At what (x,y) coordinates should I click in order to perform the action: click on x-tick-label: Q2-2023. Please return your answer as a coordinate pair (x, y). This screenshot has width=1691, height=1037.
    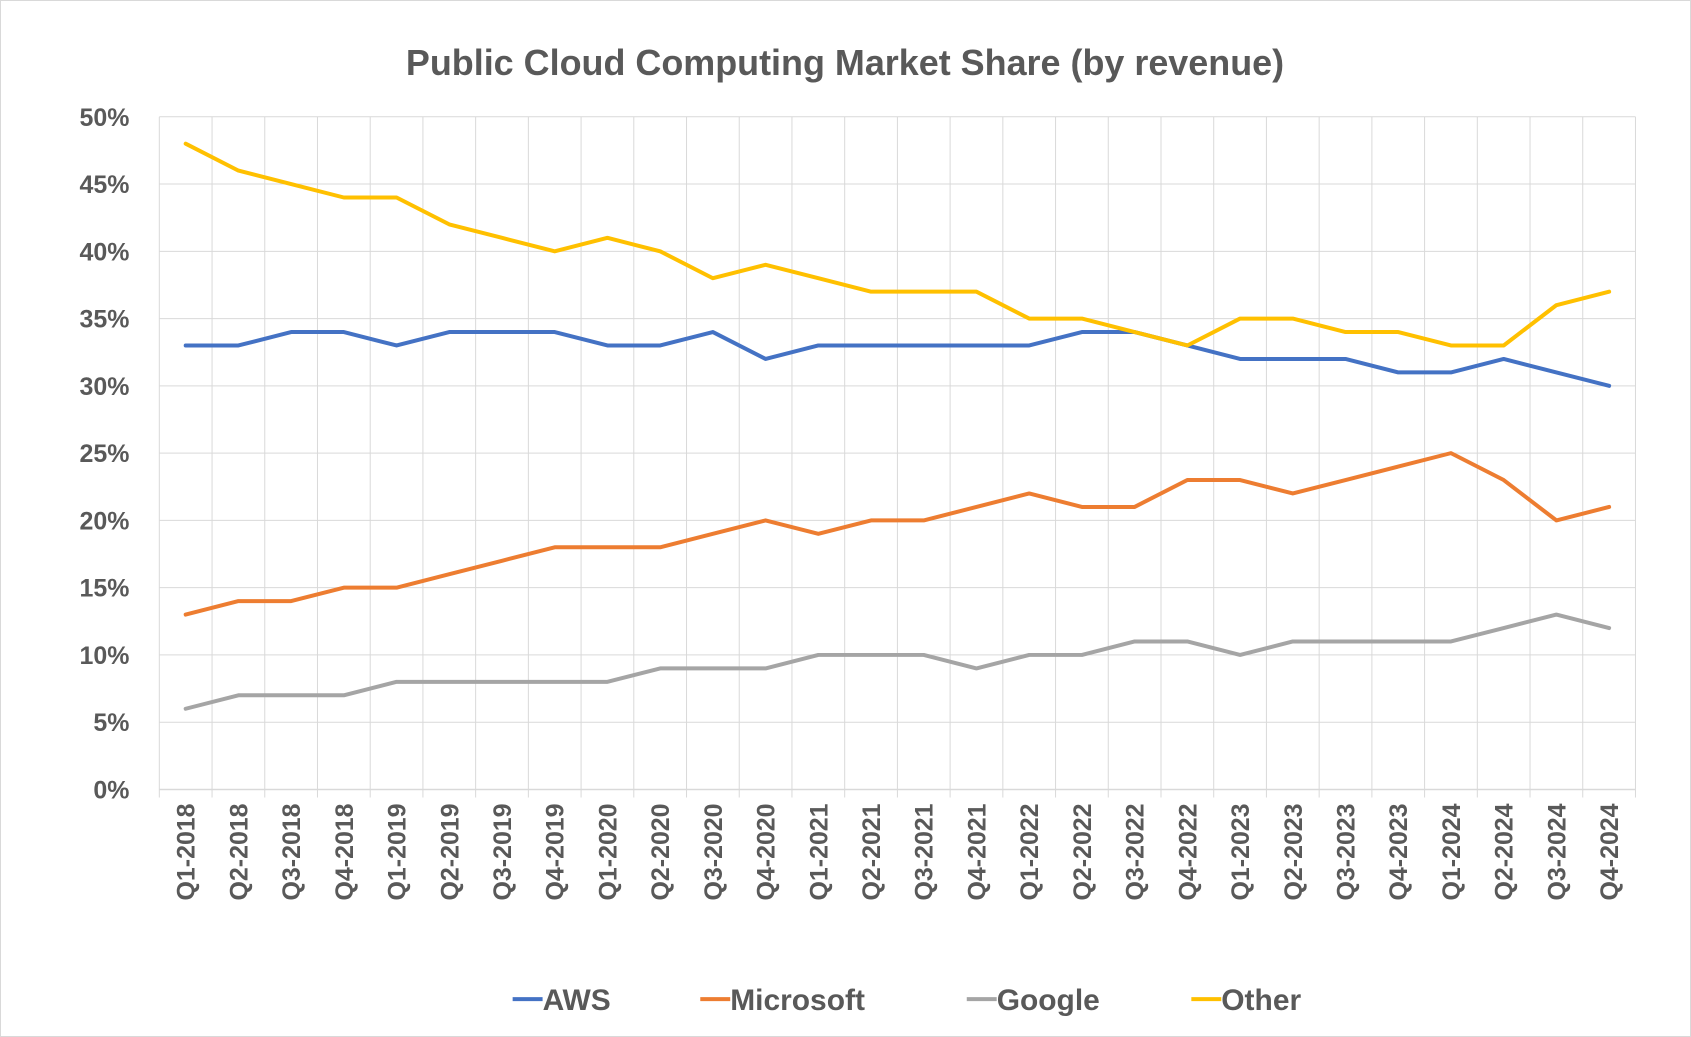
    Looking at the image, I should click on (1294, 851).